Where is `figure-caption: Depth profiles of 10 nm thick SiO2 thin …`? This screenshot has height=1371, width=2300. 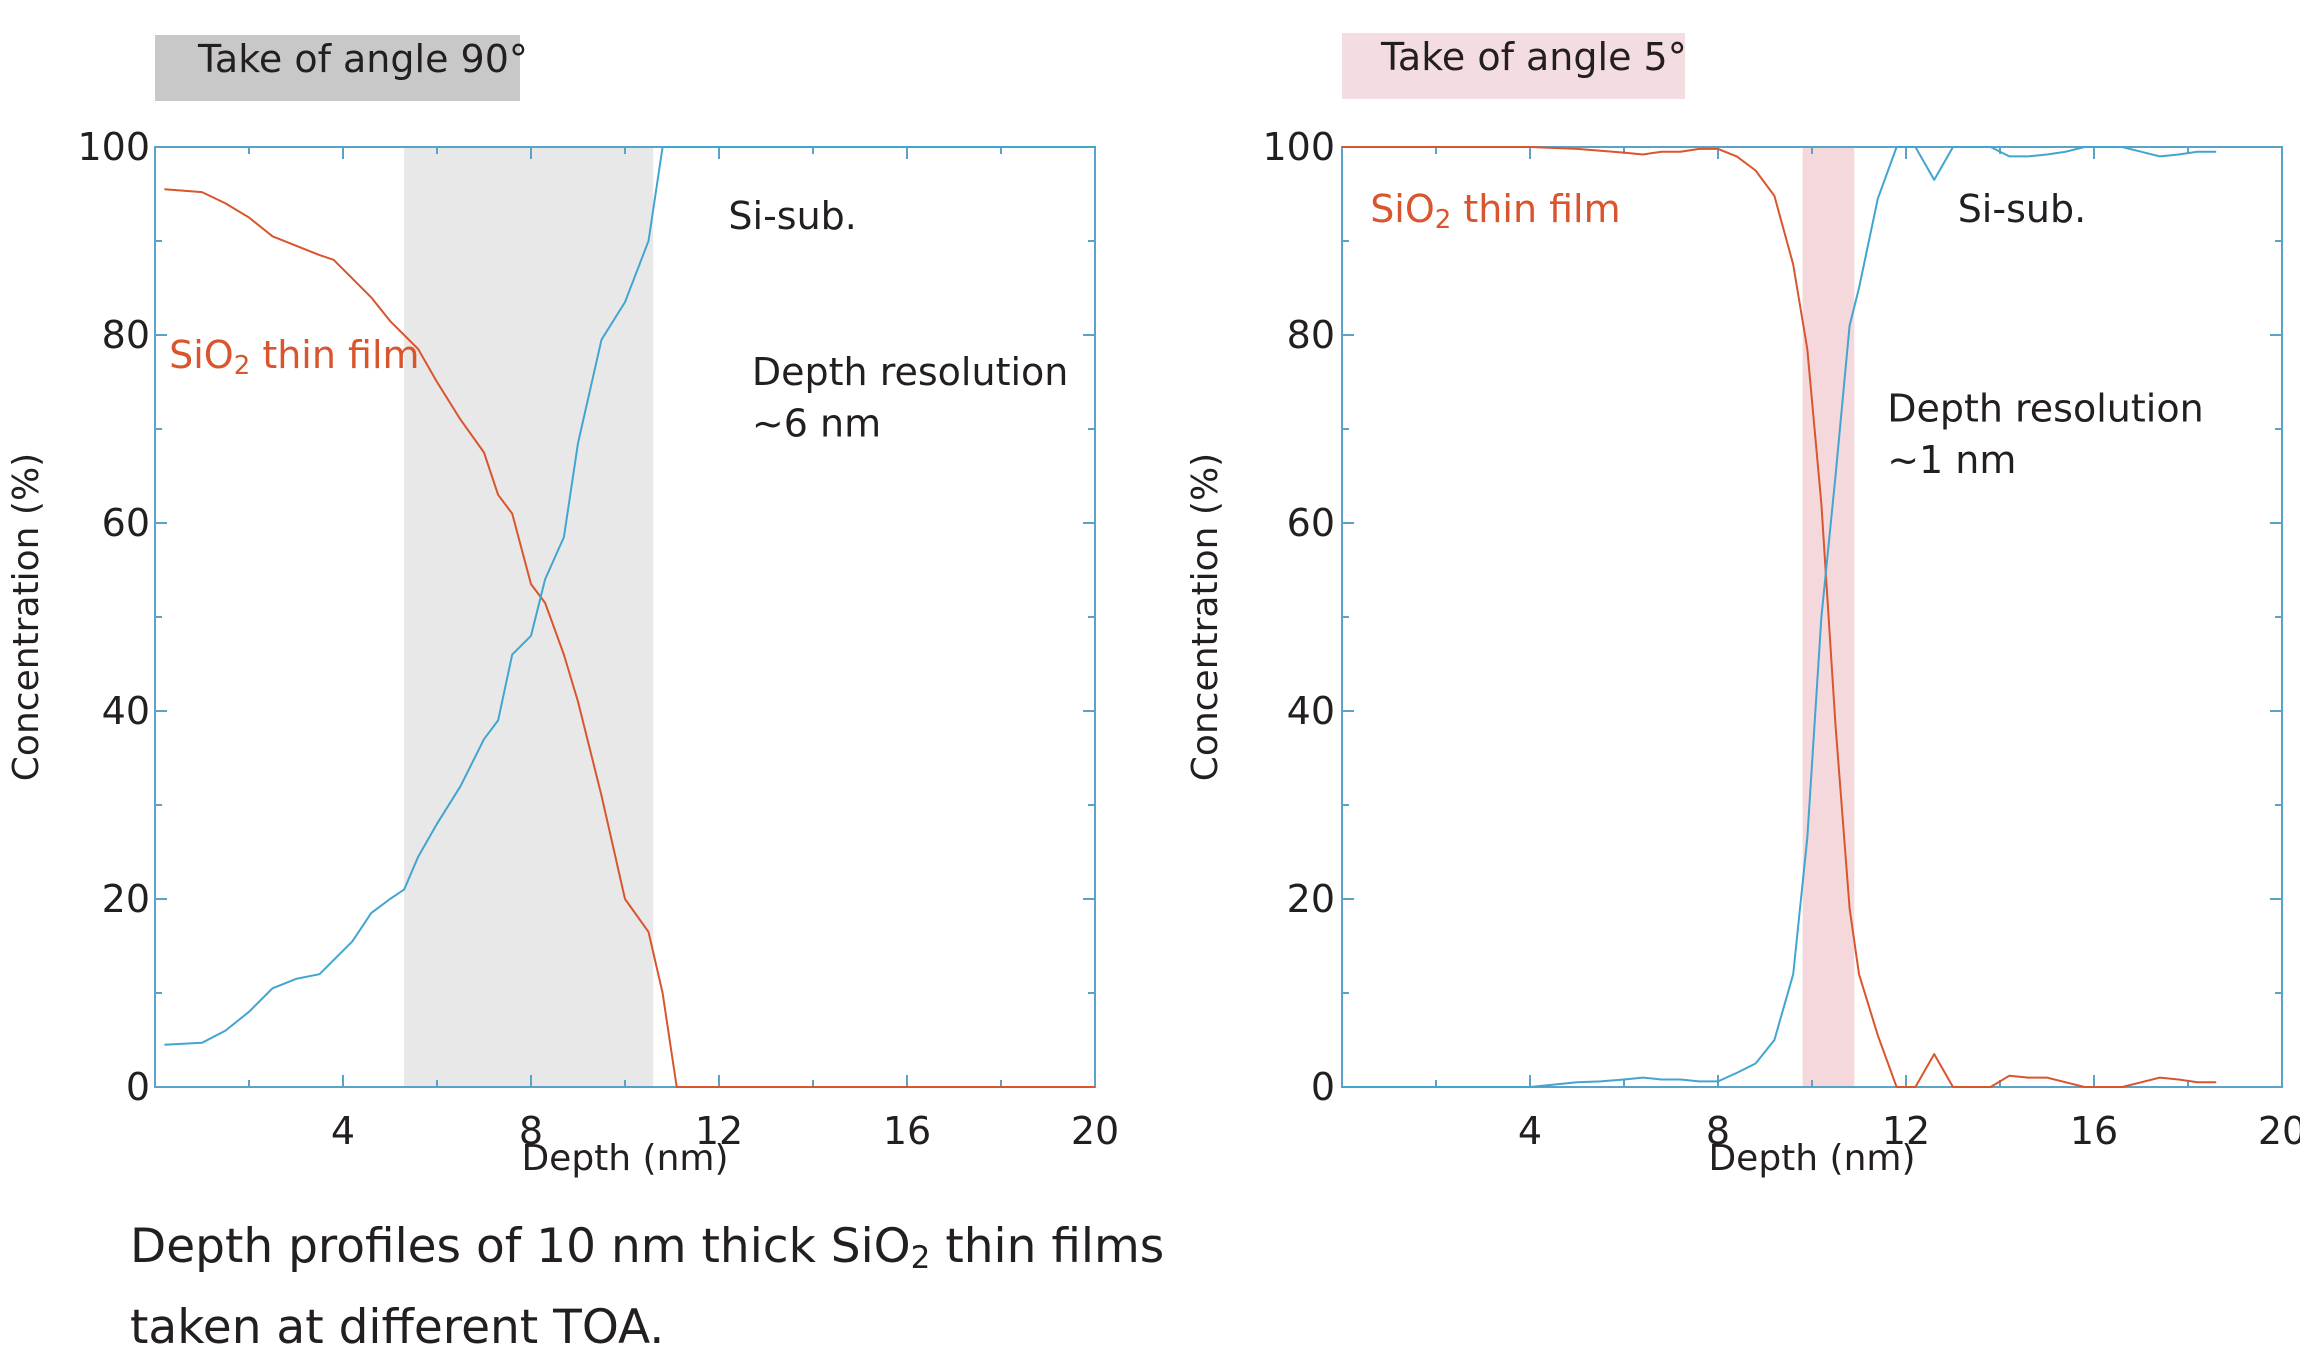 figure-caption: Depth profiles of 10 nm thick SiO2 thin … is located at coordinates (647, 1287).